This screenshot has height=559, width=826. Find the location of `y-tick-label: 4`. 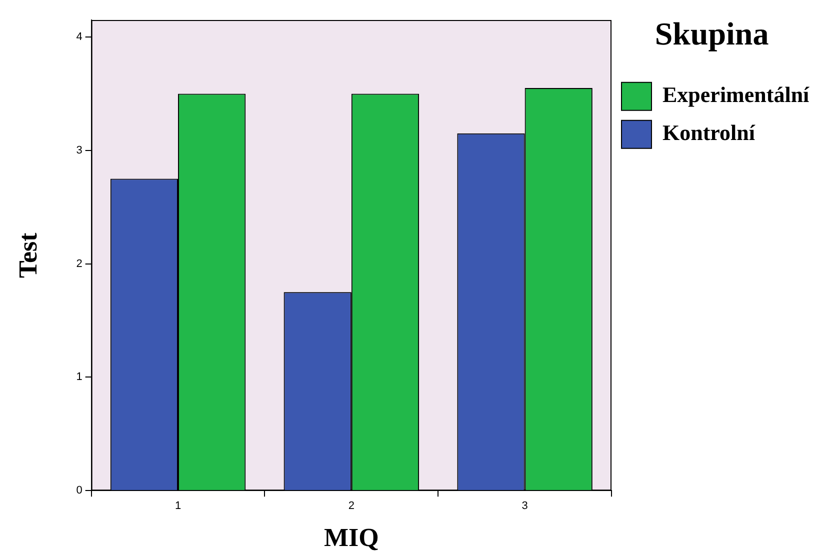

y-tick-label: 4 is located at coordinates (79, 37).